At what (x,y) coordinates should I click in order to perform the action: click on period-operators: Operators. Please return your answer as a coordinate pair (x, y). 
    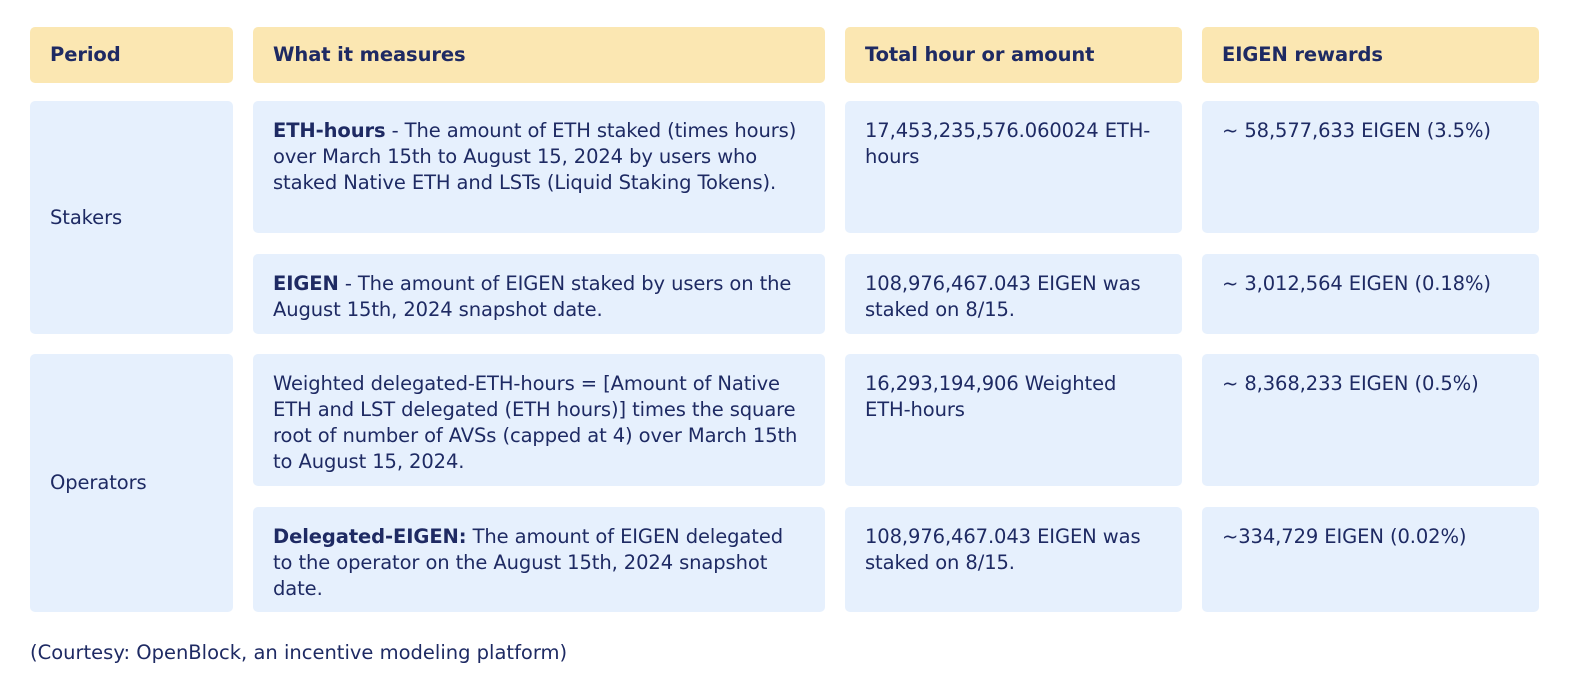
    Looking at the image, I should click on (131, 483).